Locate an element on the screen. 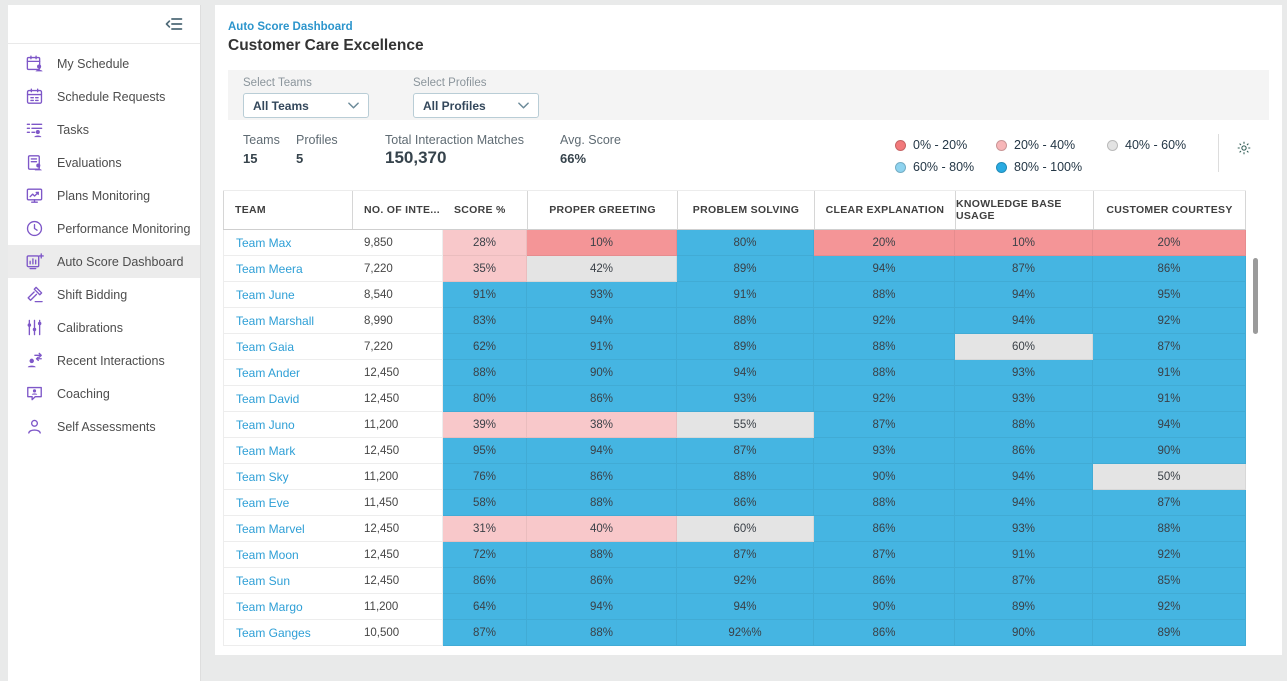 This screenshot has height=681, width=1287. sidebar-item-calibrations: Calibrations is located at coordinates (104, 327).